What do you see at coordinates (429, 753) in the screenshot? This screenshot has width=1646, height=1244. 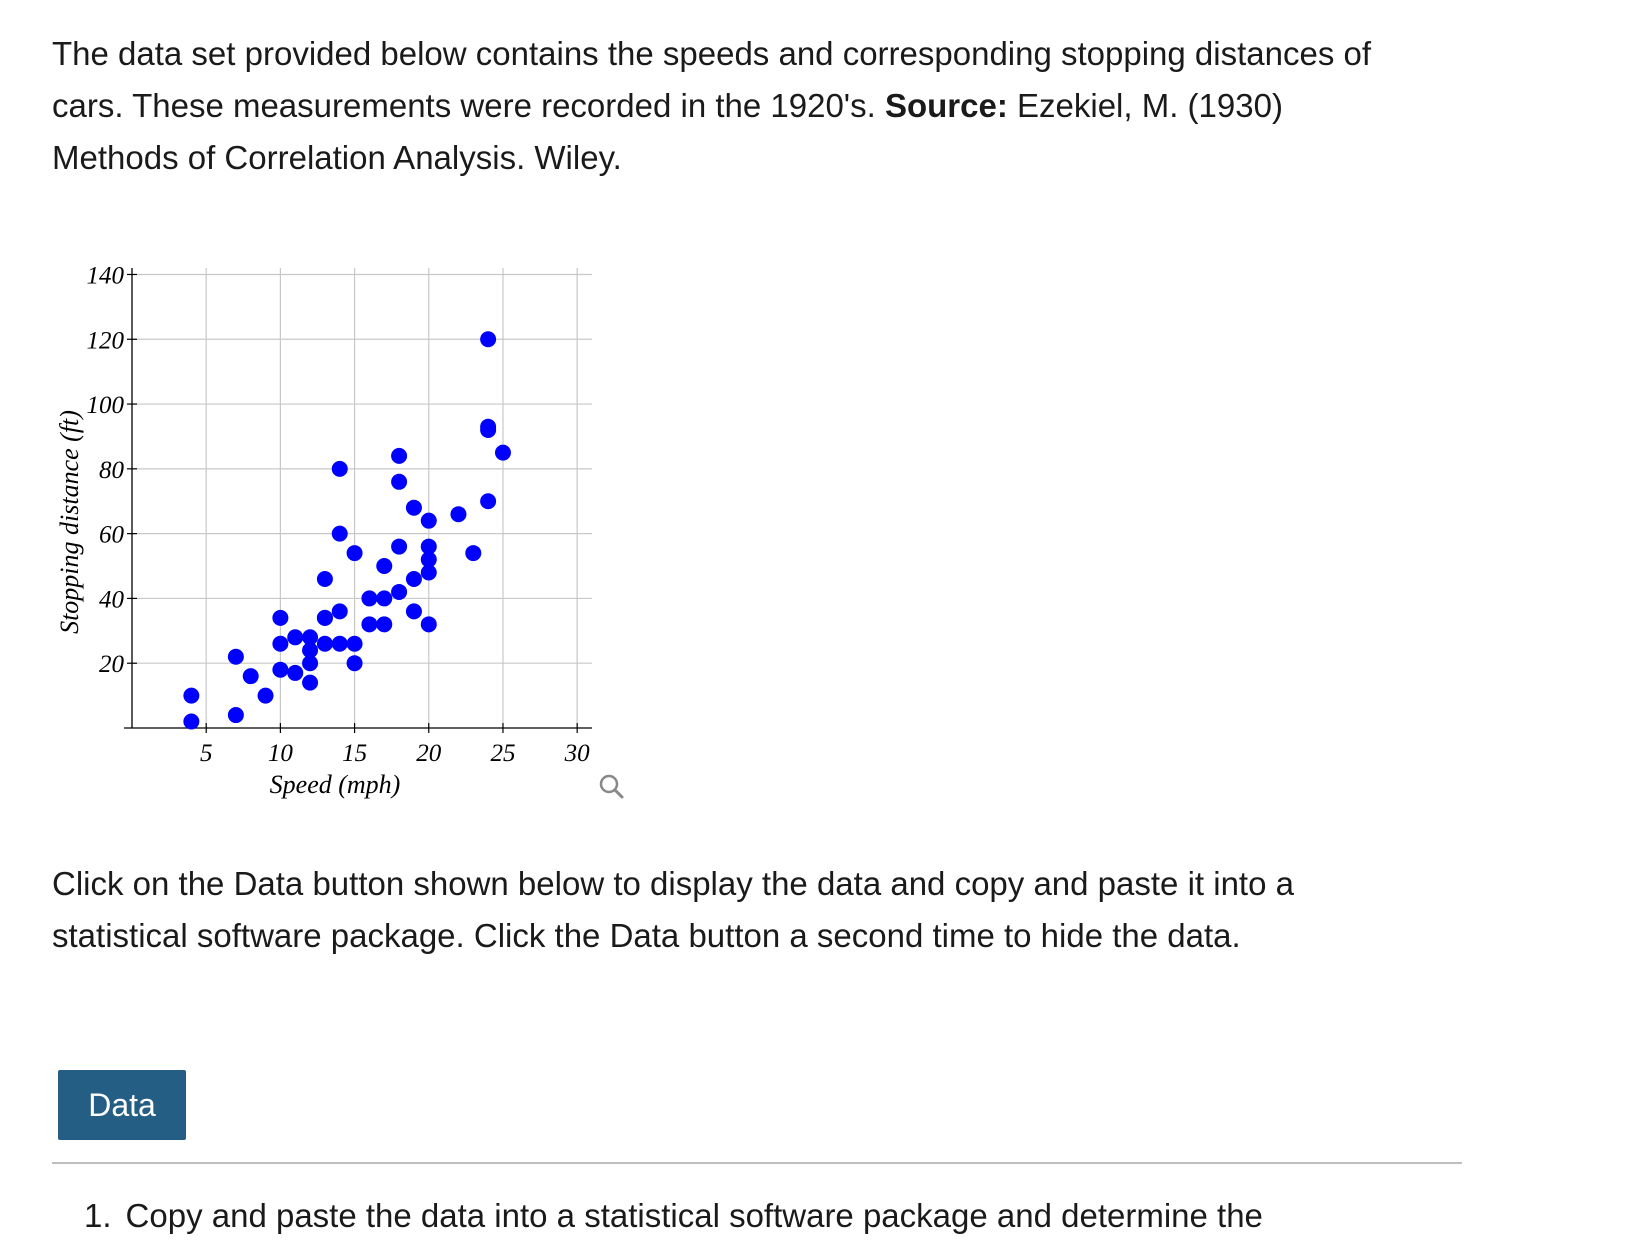 I see `x-tick-label: 20` at bounding box center [429, 753].